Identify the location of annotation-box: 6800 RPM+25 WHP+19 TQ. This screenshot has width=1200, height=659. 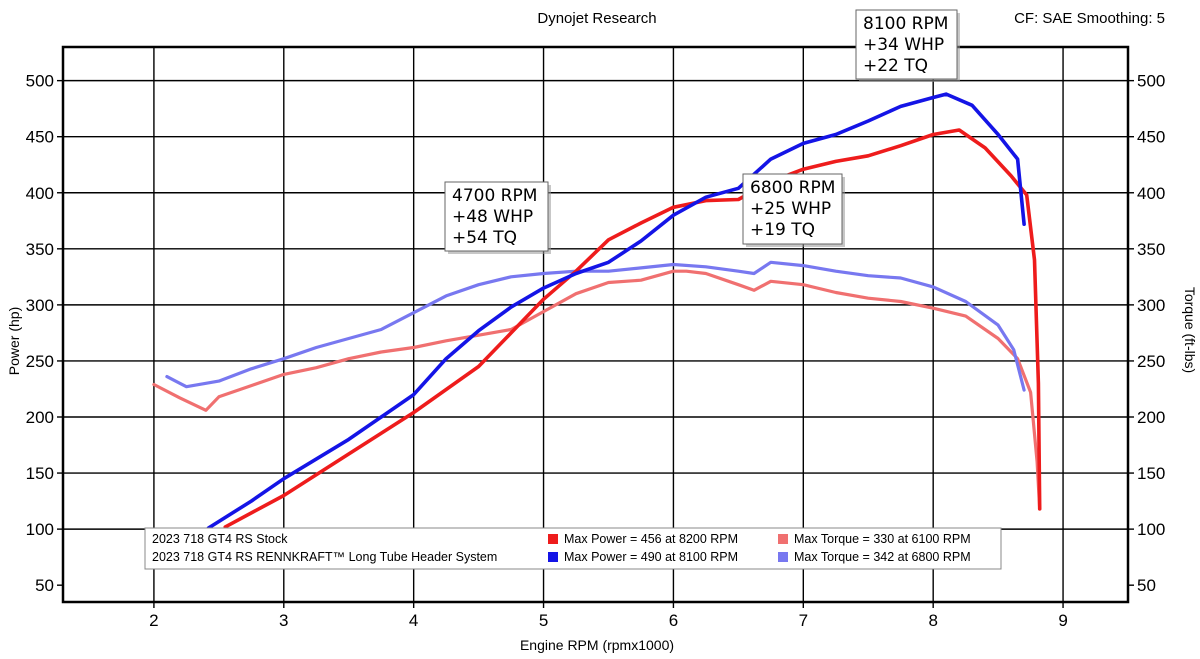
(793, 210).